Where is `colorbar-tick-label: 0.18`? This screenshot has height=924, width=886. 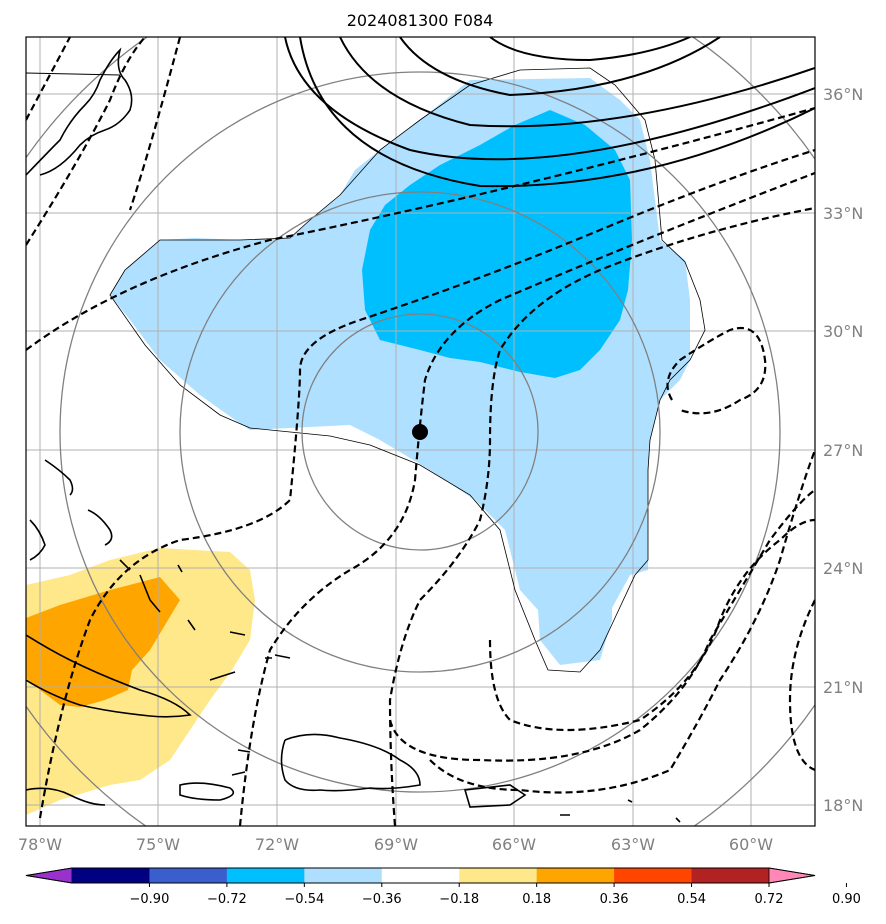
colorbar-tick-label: 0.18 is located at coordinates (536, 899).